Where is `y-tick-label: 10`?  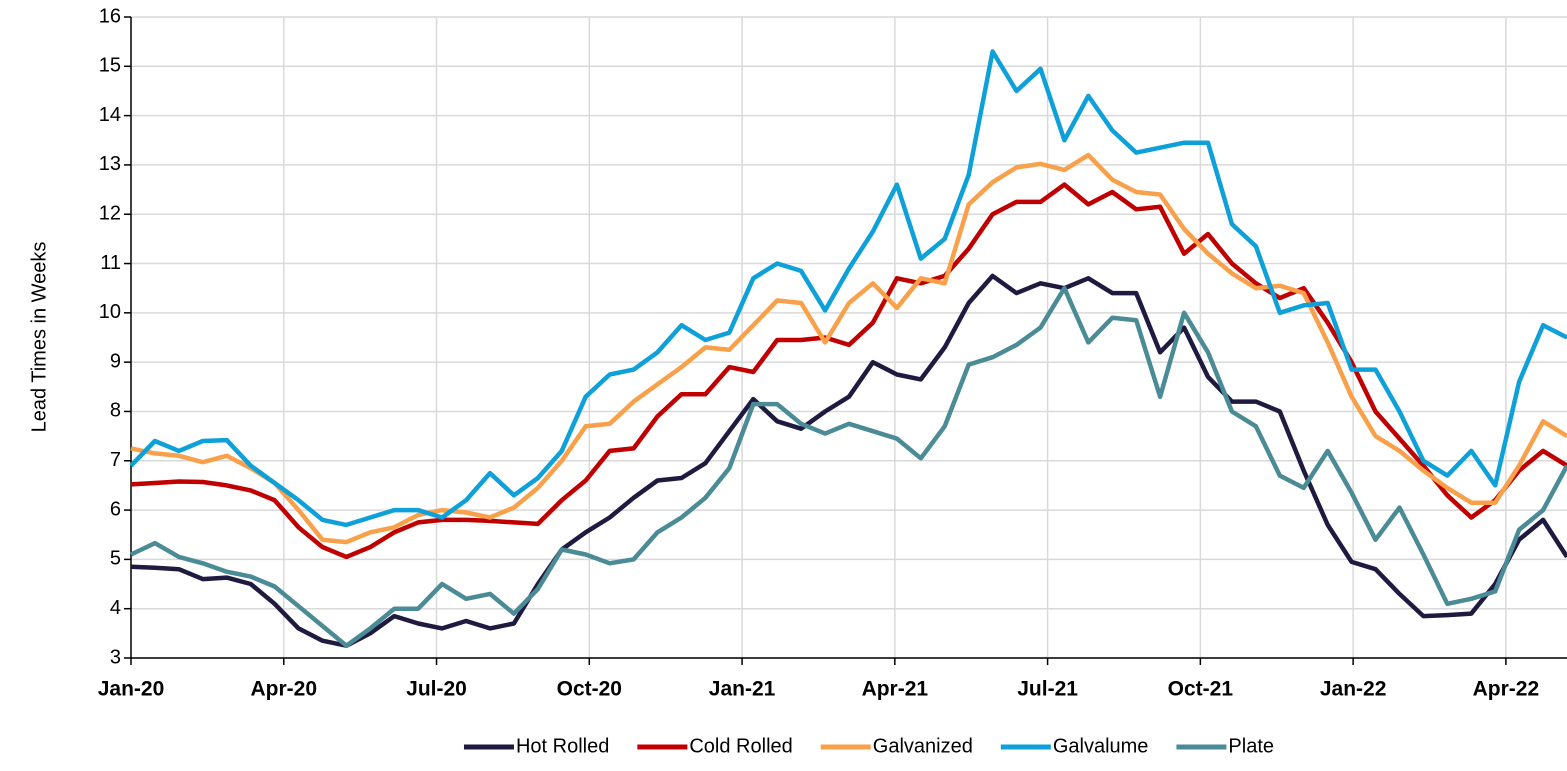 y-tick-label: 10 is located at coordinates (110, 312).